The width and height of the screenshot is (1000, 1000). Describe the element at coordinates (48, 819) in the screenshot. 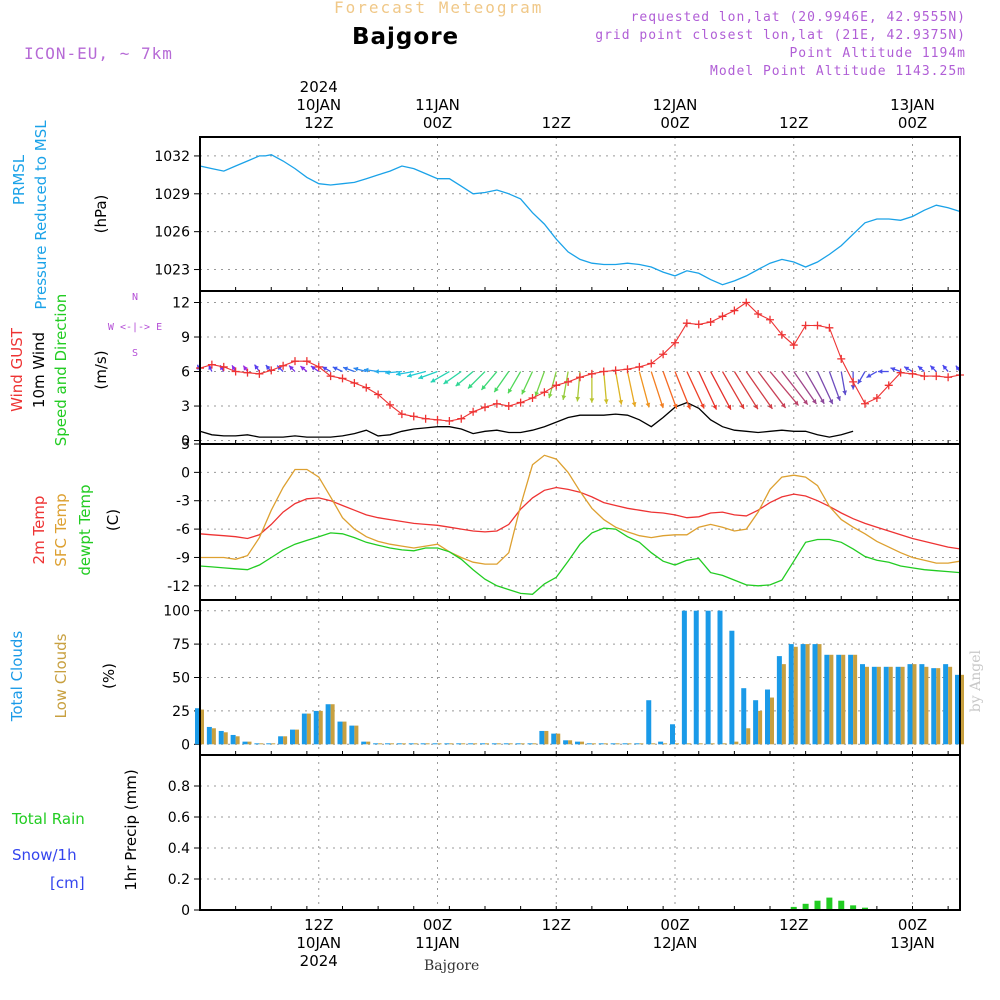

I see `rain-legend: Total Rain` at that location.